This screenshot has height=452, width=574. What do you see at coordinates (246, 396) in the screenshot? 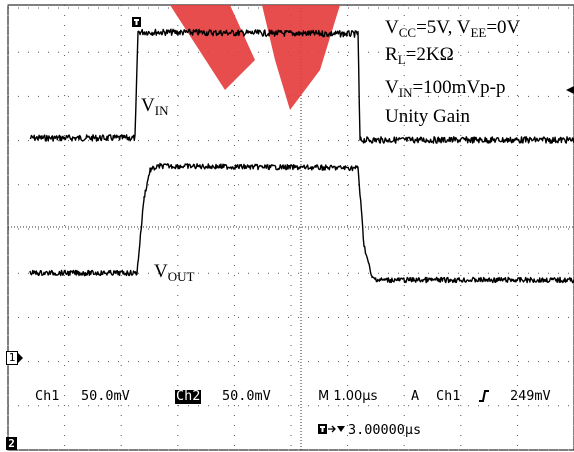
I see `ch2-scale: 50.0mV` at bounding box center [246, 396].